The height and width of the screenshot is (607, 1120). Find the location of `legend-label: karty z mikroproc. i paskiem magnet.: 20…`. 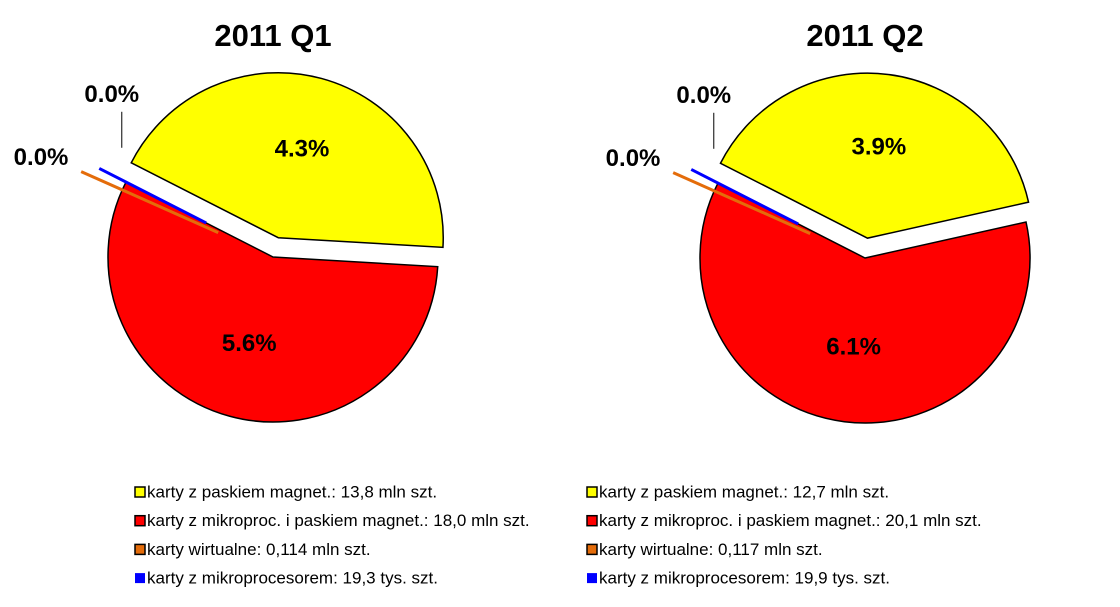

legend-label: karty z mikroproc. i paskiem magnet.: 20… is located at coordinates (790, 520).